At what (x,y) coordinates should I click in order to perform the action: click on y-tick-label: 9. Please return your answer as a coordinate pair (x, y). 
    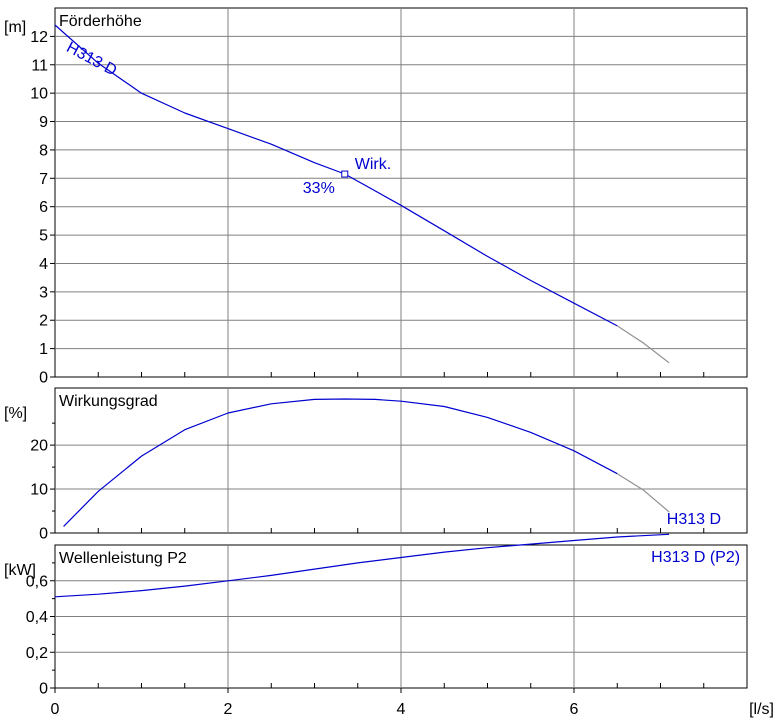
    Looking at the image, I should click on (43, 122).